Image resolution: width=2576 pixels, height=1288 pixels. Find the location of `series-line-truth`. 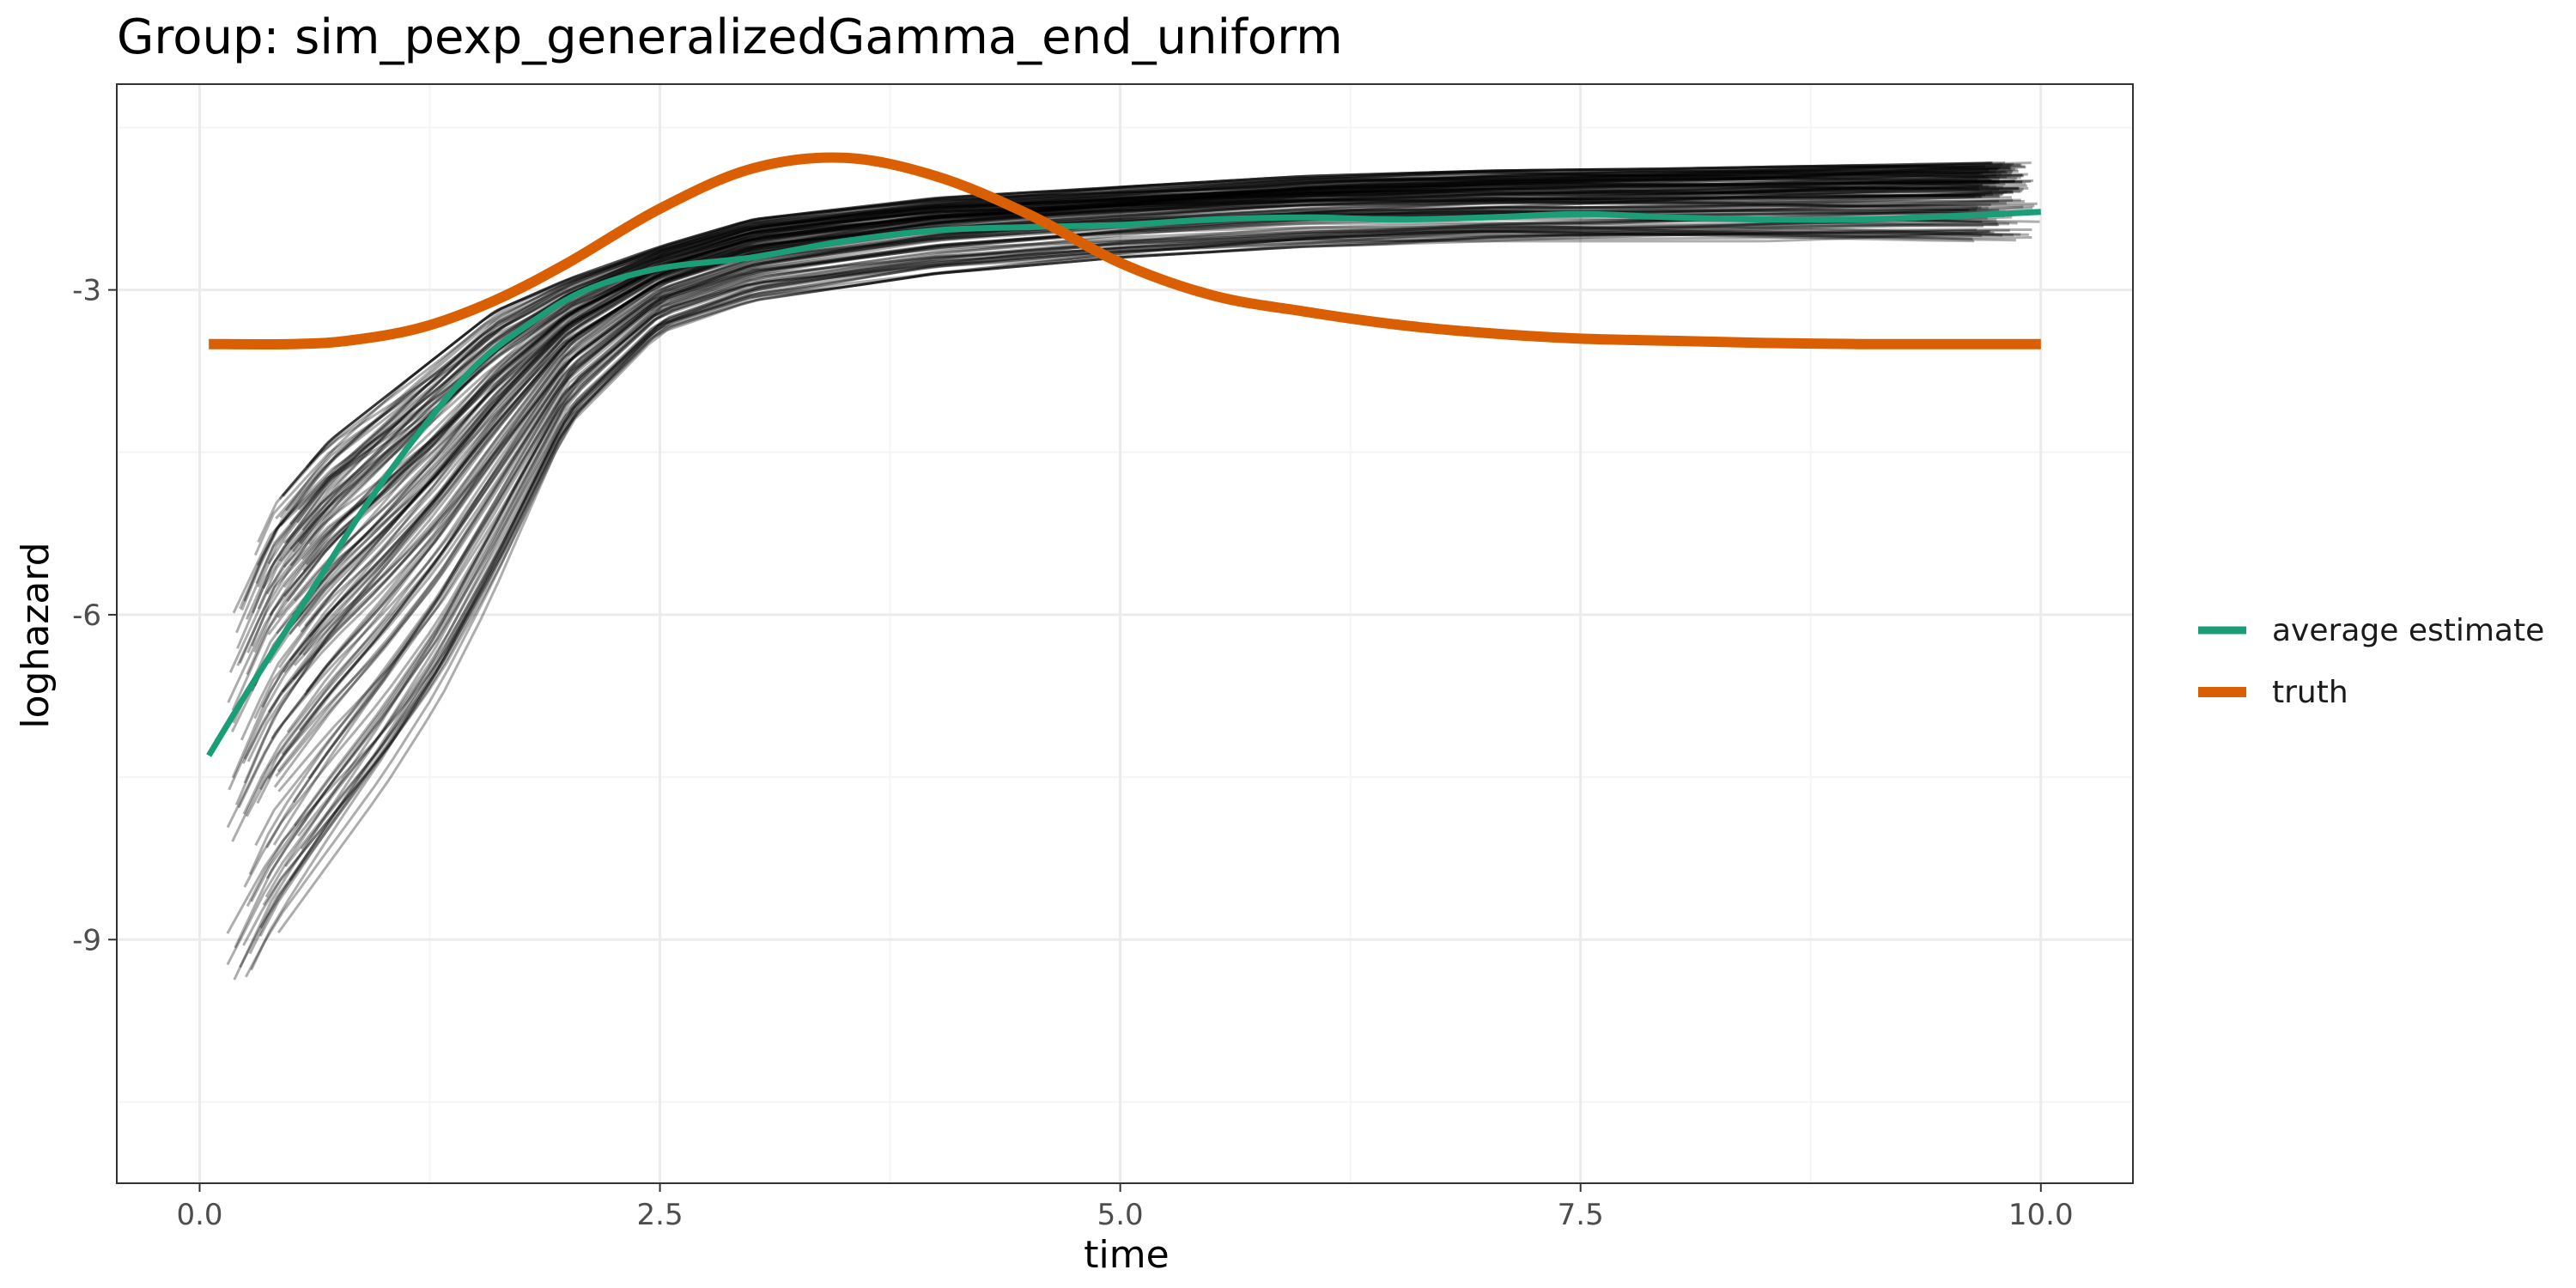

series-line-truth is located at coordinates (1125, 251).